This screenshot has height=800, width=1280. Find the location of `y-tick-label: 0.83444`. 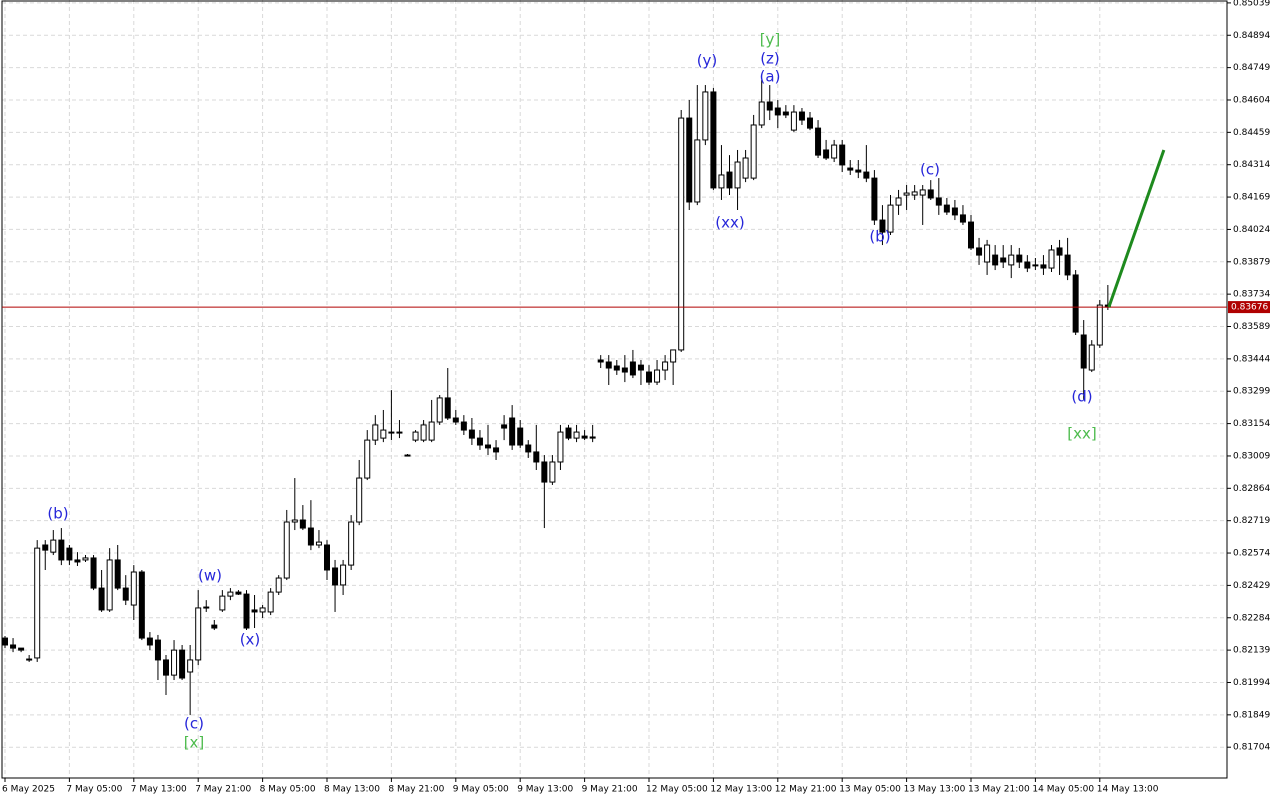

y-tick-label: 0.83444 is located at coordinates (1251, 359).